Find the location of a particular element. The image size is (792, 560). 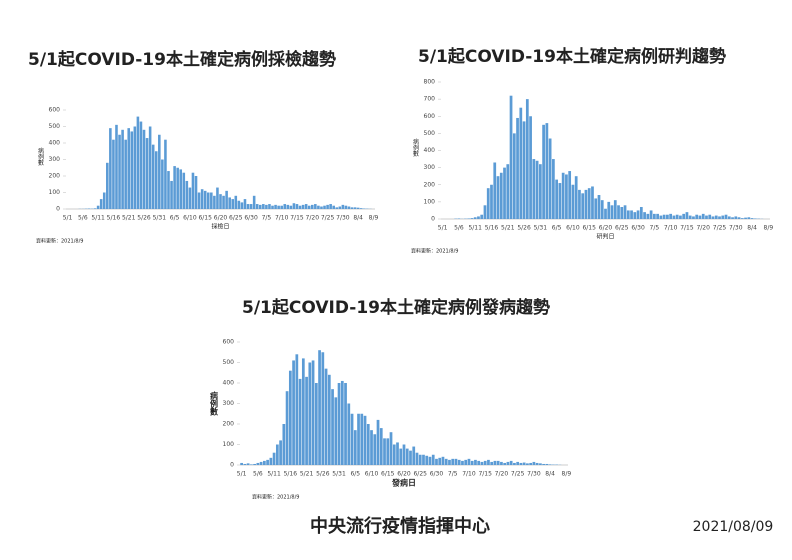

chart-title: 5/1起COVID-19本土確定病例研判趨勢 is located at coordinates (572, 56).